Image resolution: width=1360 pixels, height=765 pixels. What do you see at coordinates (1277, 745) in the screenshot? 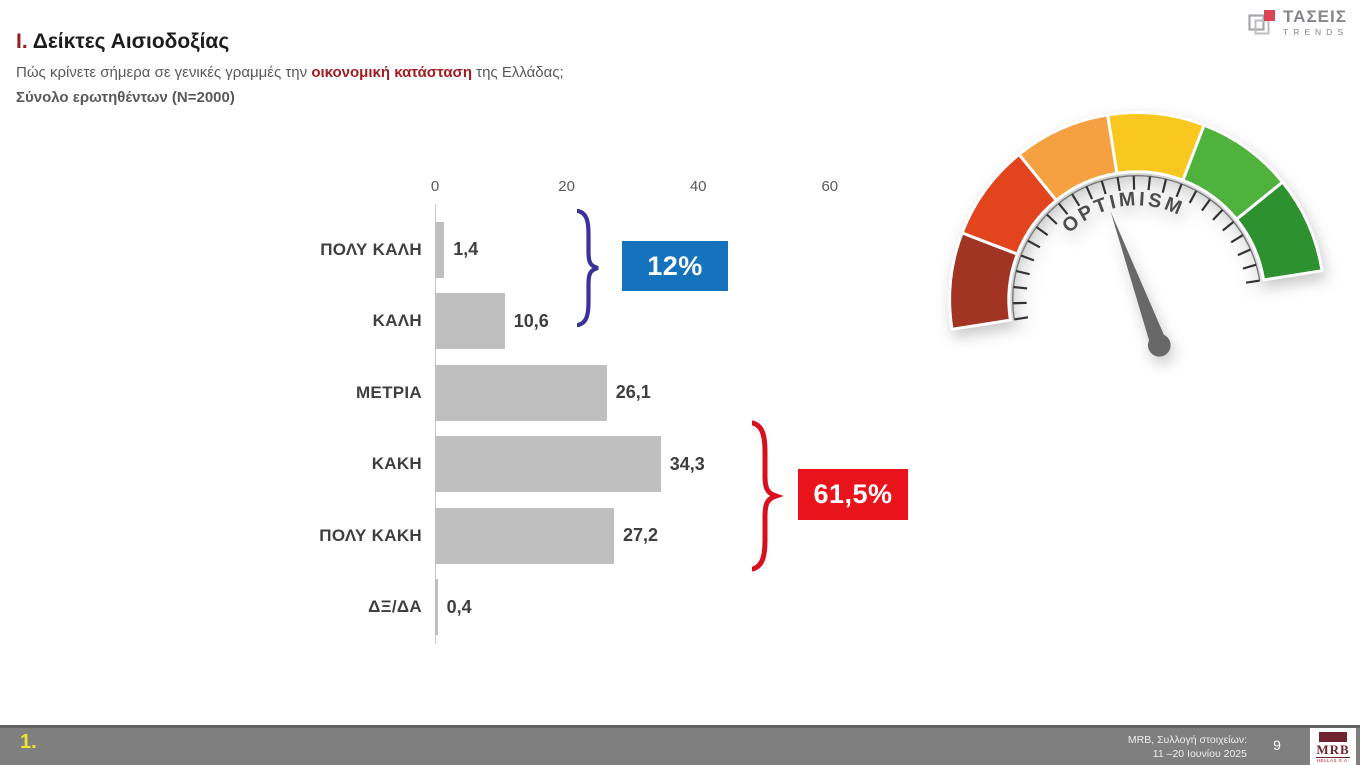
I see `page-number: 9` at bounding box center [1277, 745].